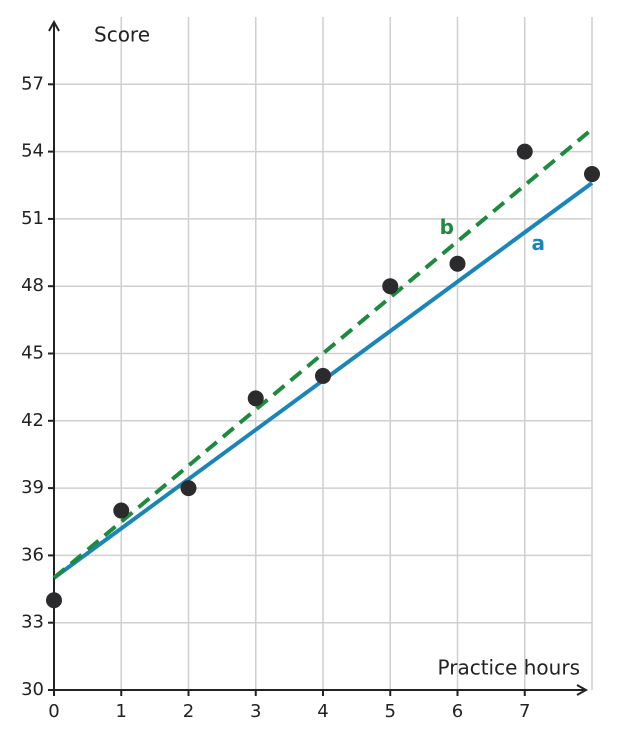 Image resolution: width=617 pixels, height=739 pixels. Describe the element at coordinates (32, 353) in the screenshot. I see `y-tick-label: 45` at that location.